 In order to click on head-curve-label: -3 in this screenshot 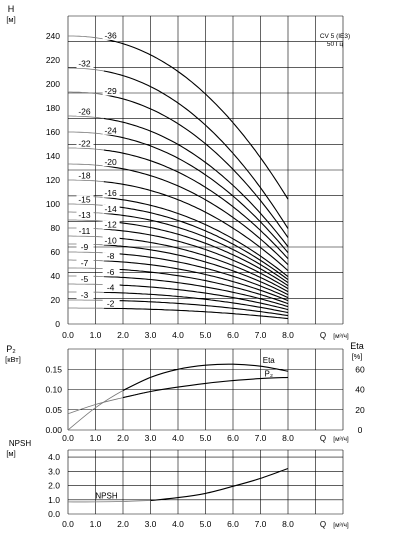, I will do `click(85, 295)`.